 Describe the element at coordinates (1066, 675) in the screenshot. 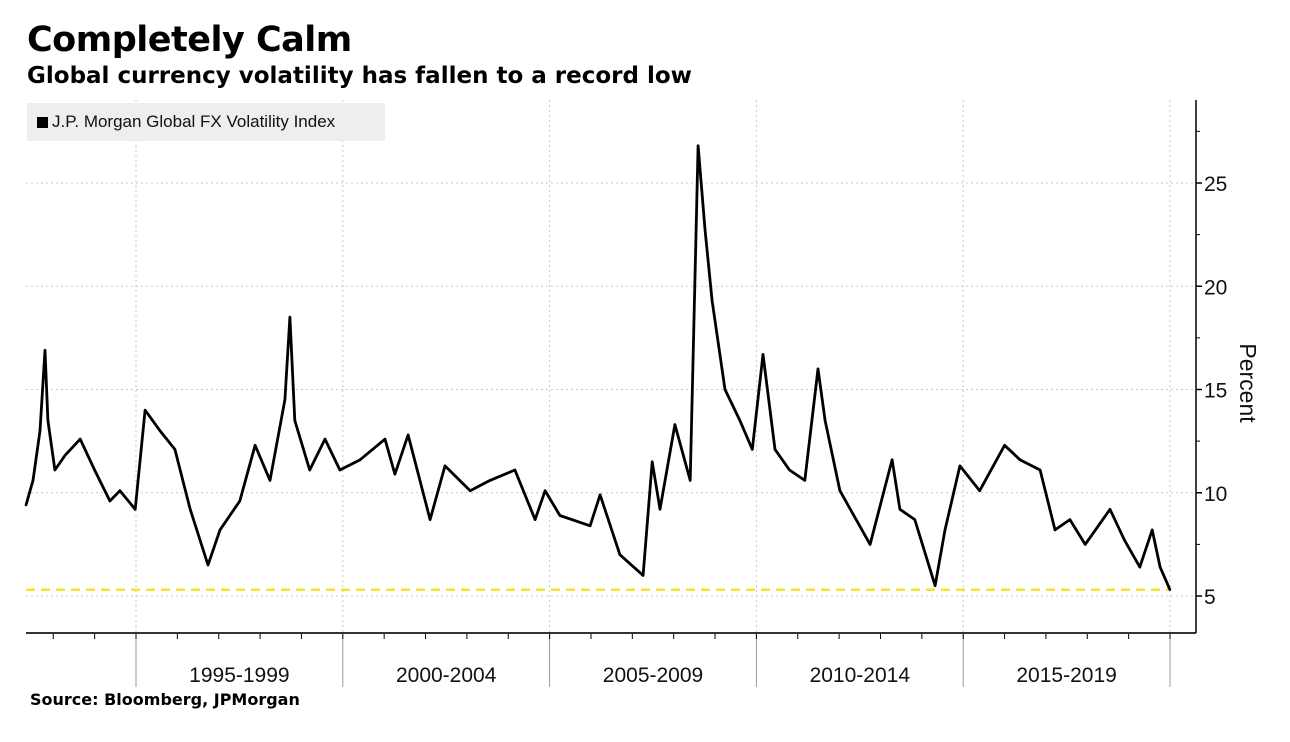

I see `x-tick-label: 2015-2019` at that location.